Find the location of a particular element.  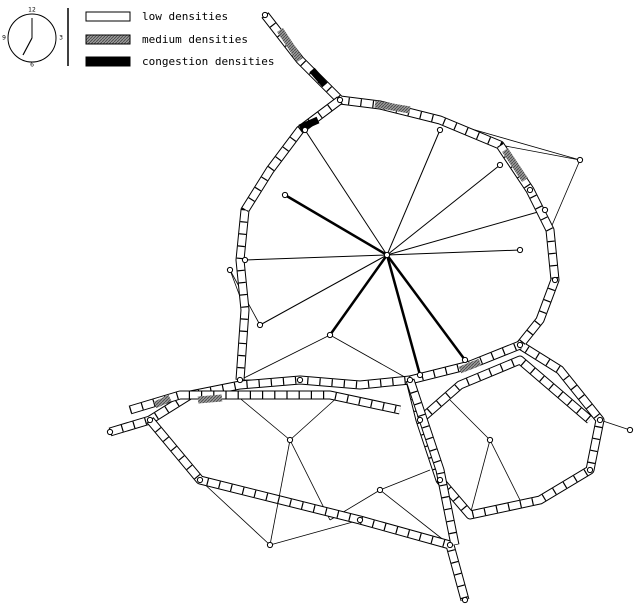

legend-label: low densities is located at coordinates (185, 16).